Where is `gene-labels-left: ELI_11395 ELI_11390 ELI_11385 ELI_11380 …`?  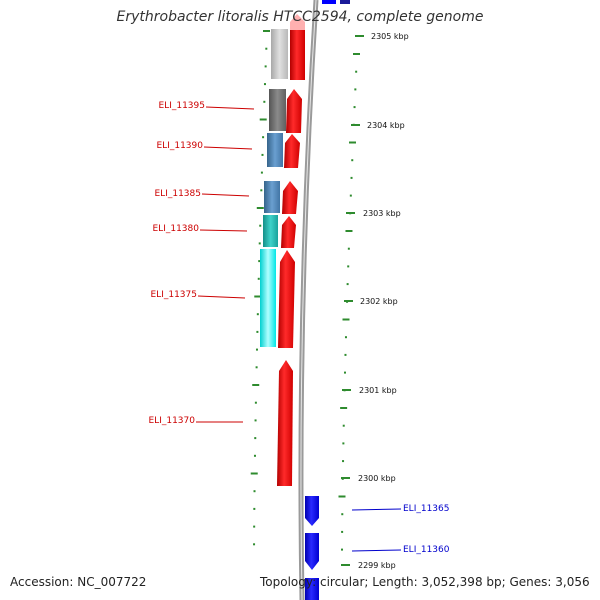
gene-labels-left: ELI_11395 ELI_11390 ELI_11385 ELI_11380 … is located at coordinates (202, 263).